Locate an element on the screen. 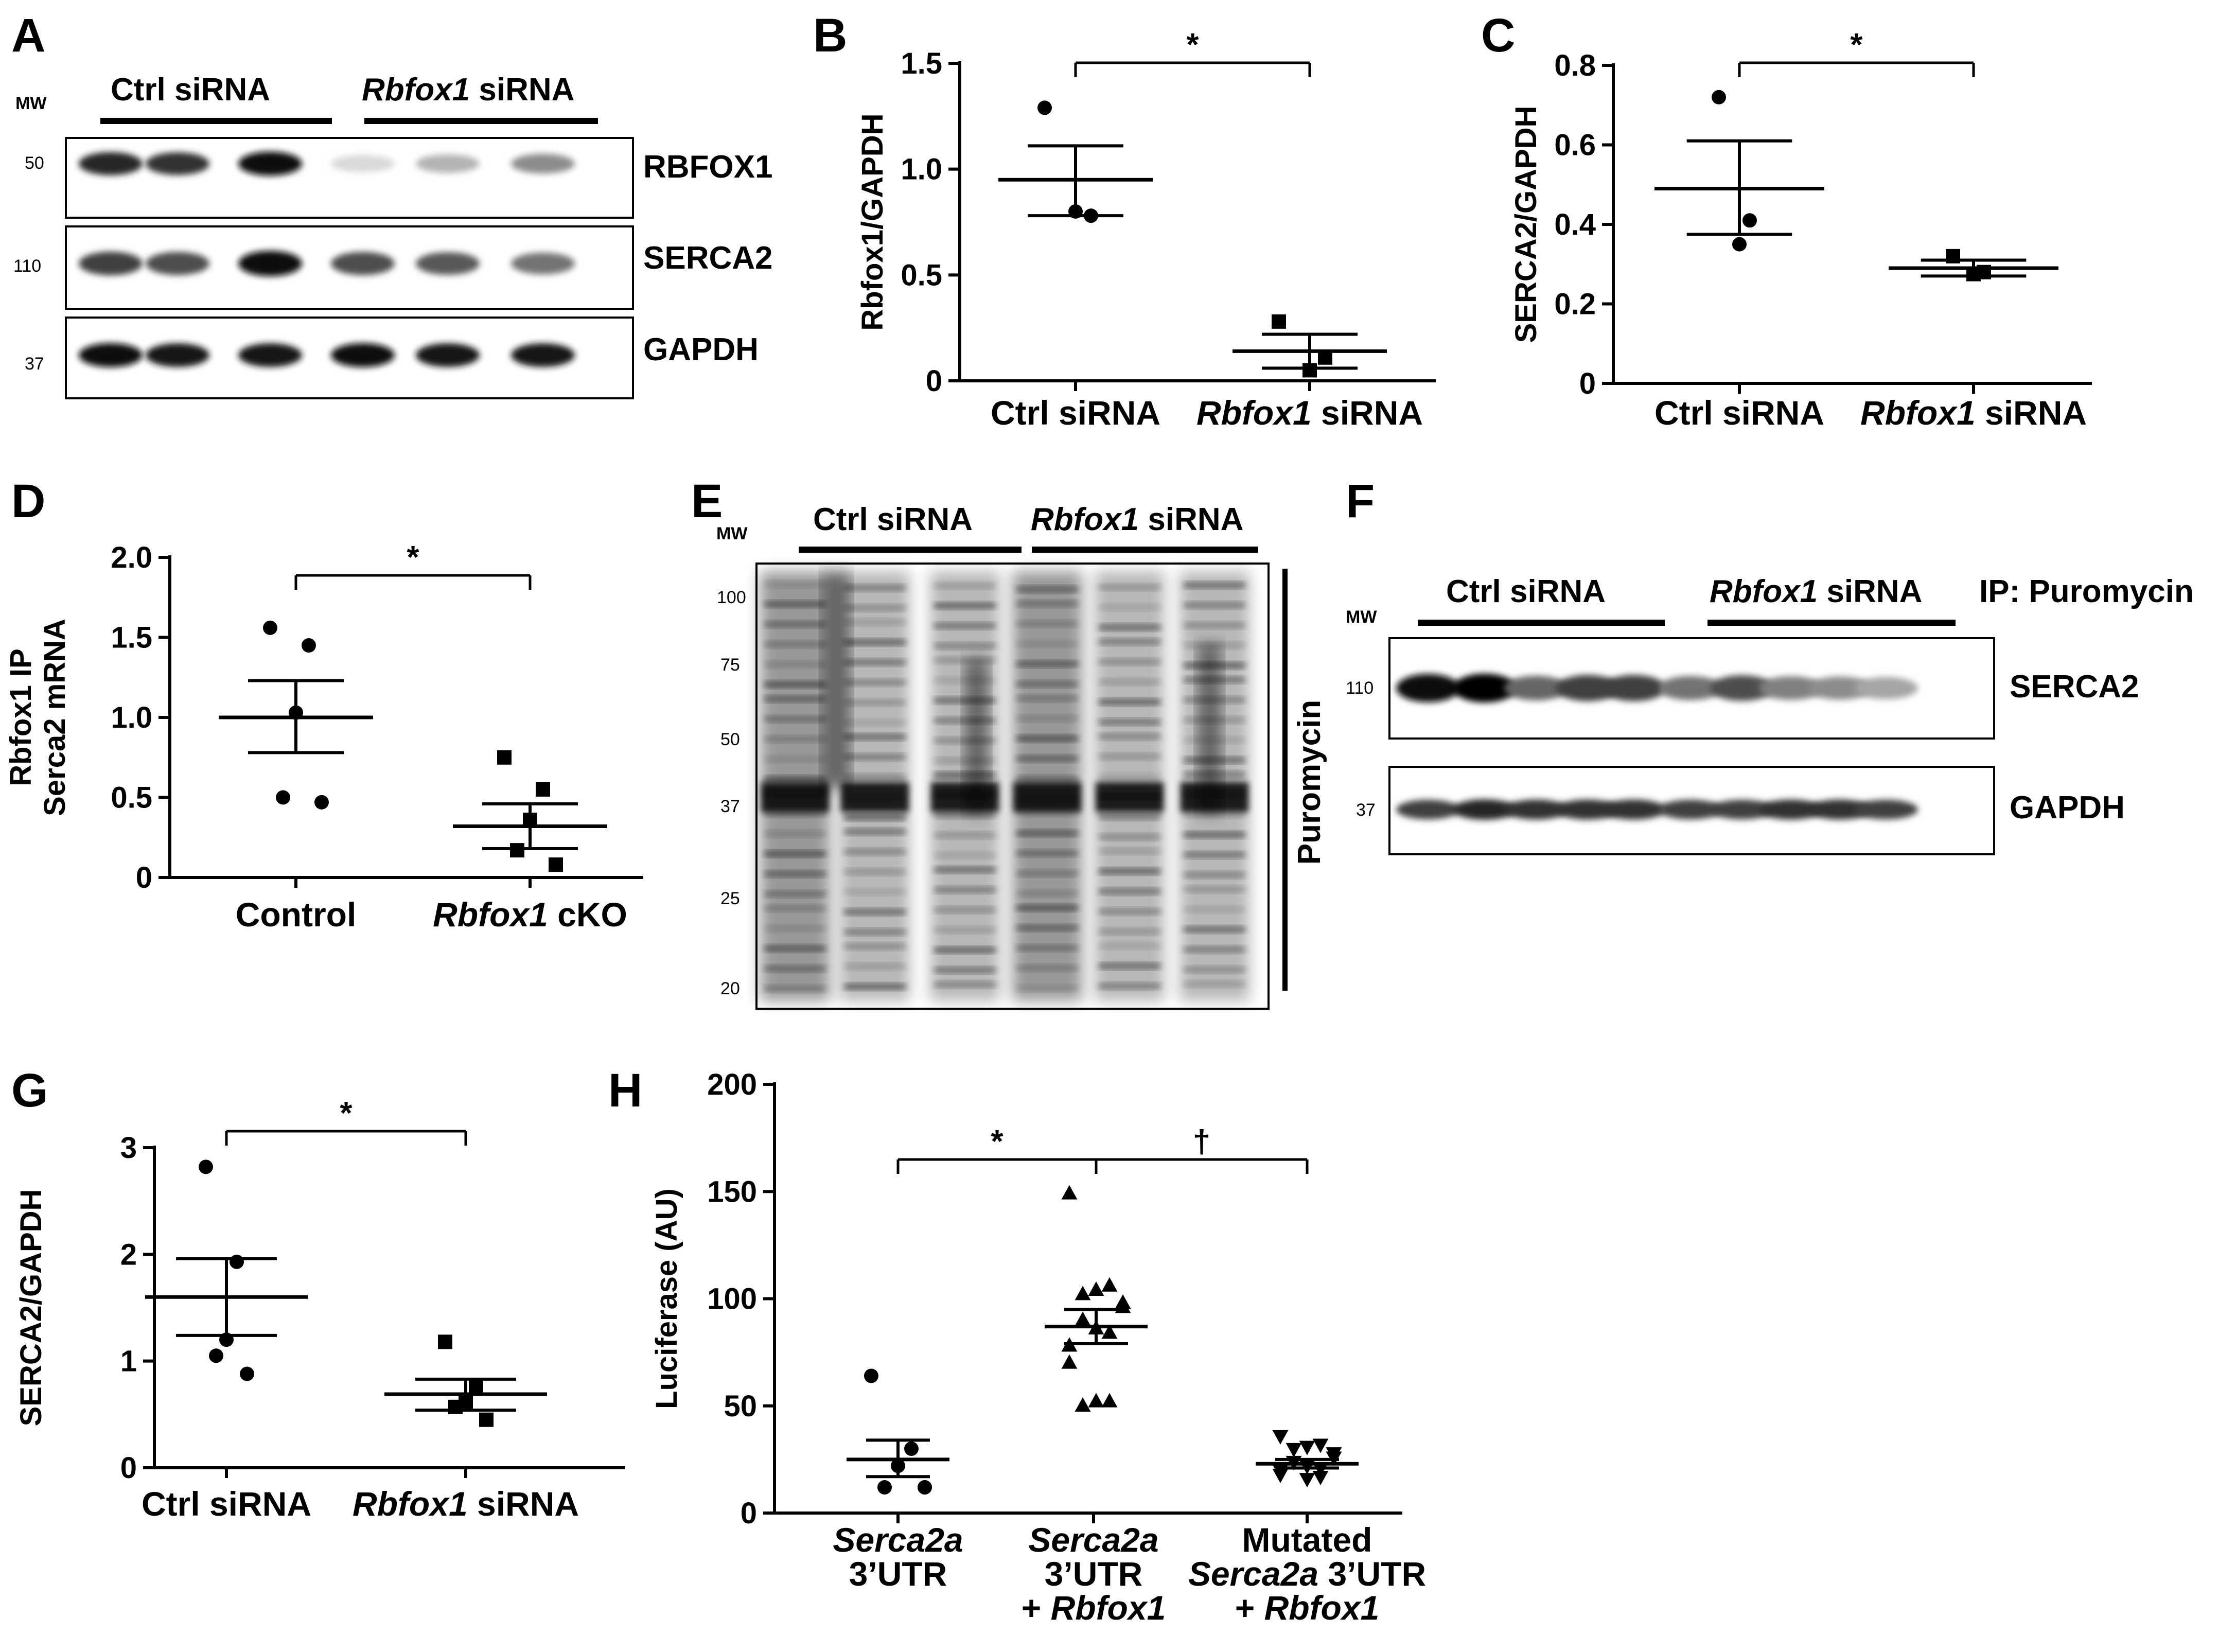 Image resolution: width=2236 pixels, height=1652 pixels. label-part: Ctrl siRNA is located at coordinates (1075, 413).